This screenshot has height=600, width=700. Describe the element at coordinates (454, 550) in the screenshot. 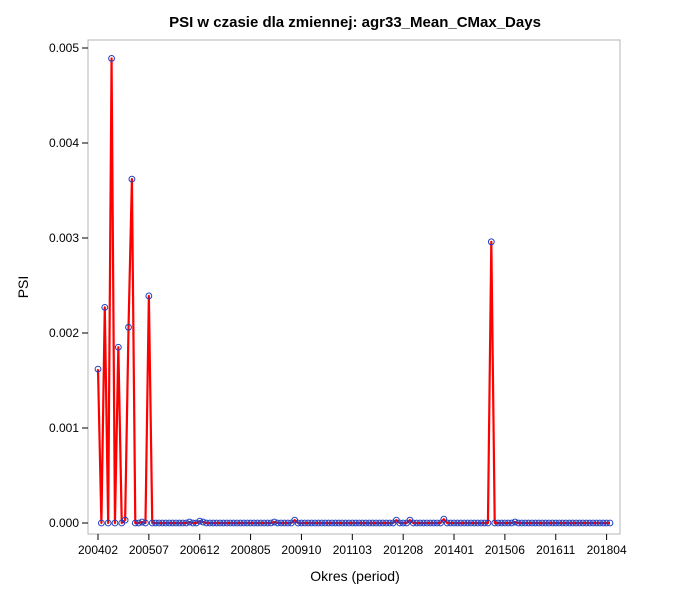

I see `x-tick-label: 201401` at that location.